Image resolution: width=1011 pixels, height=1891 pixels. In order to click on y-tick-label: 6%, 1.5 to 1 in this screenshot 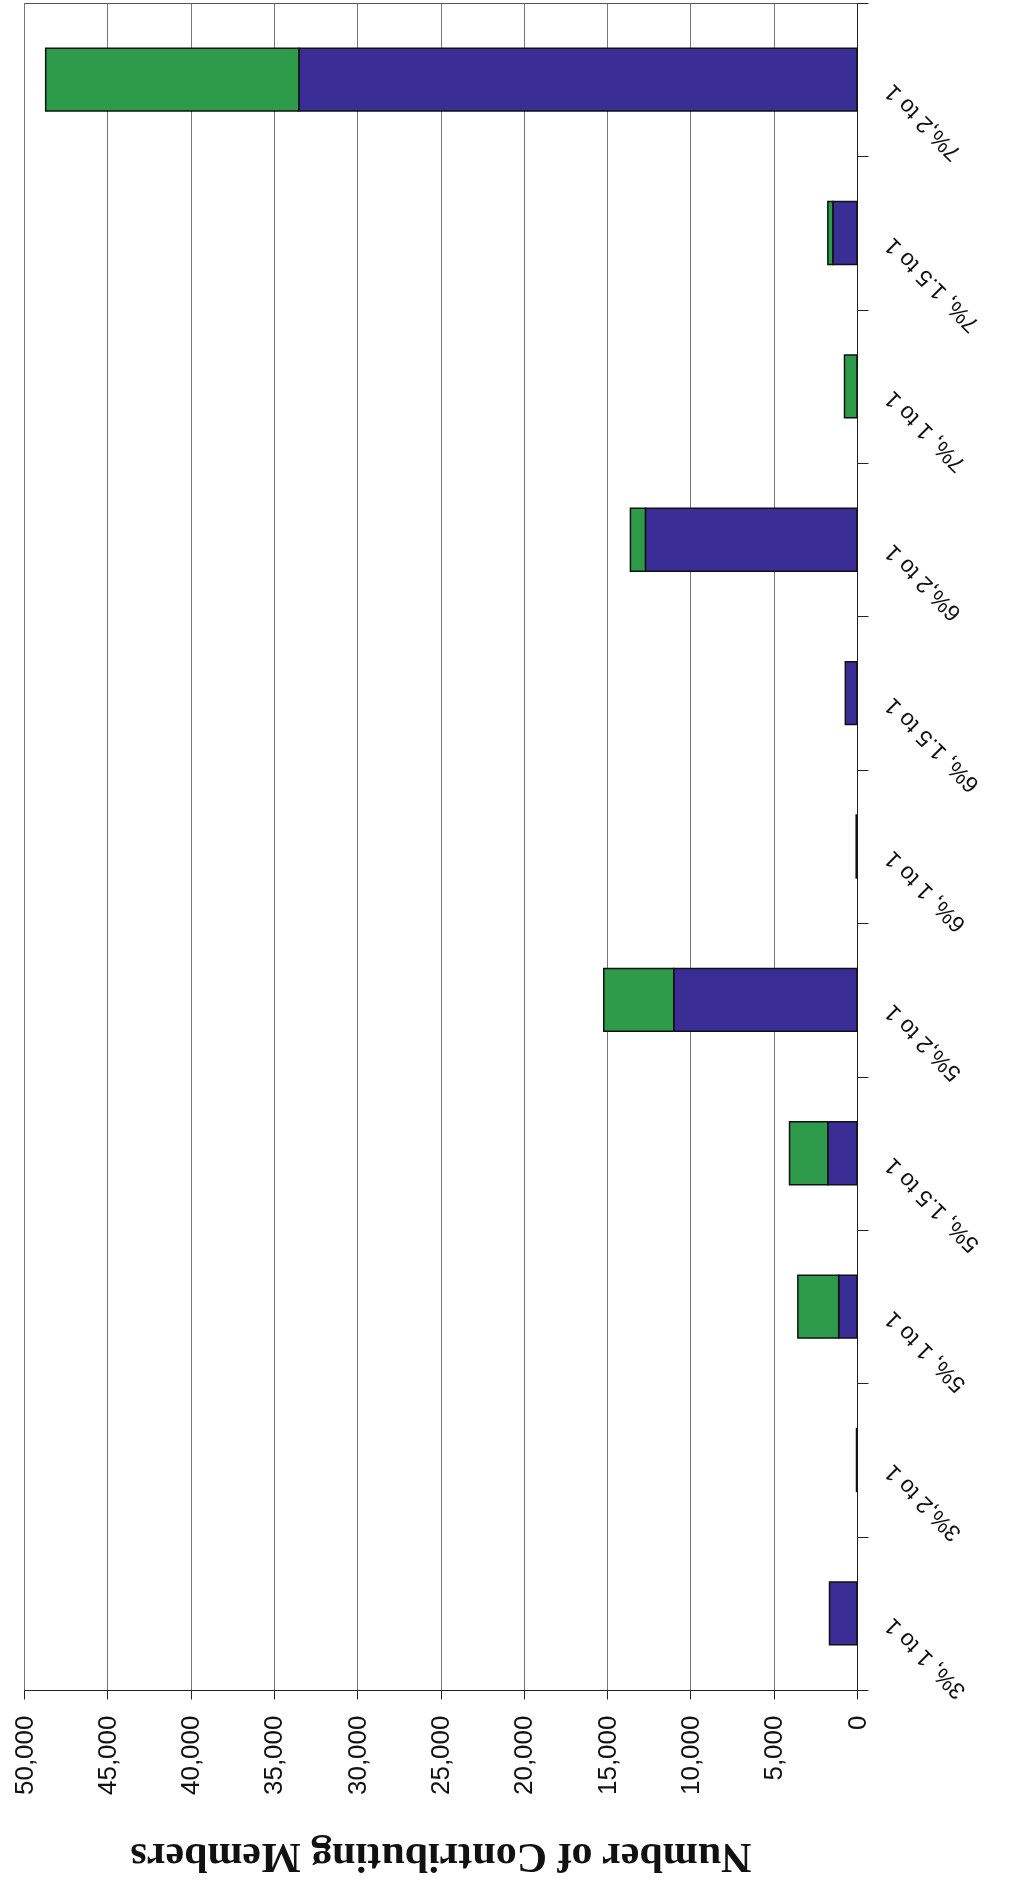, I will do `click(931, 746)`.